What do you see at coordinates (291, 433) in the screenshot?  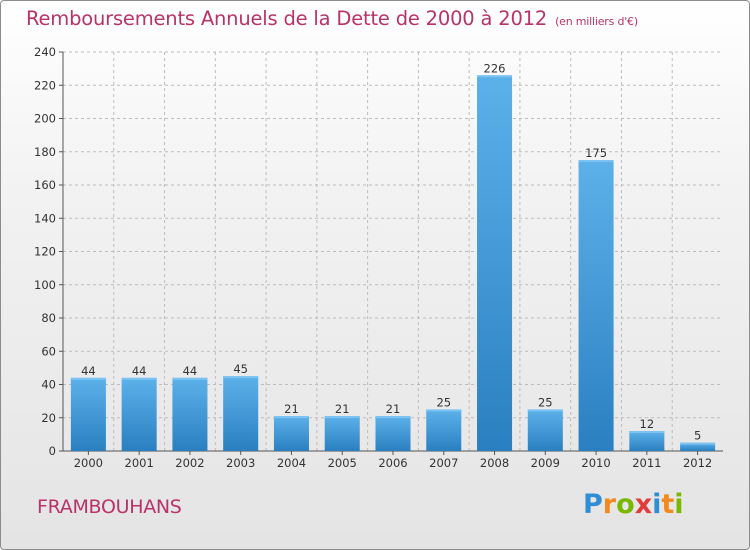 I see `bar-2004` at bounding box center [291, 433].